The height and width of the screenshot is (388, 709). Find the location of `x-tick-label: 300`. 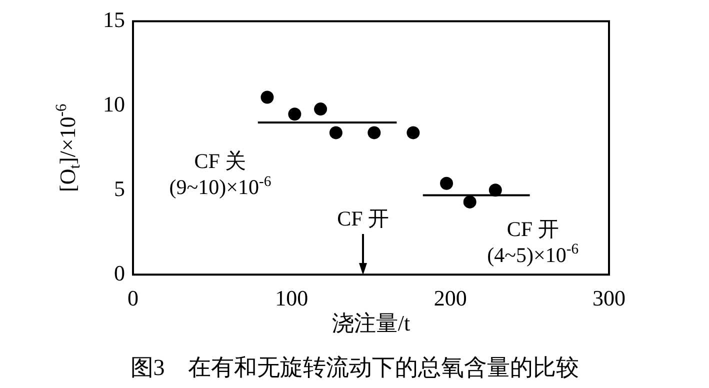

x-tick-label: 300 is located at coordinates (609, 298).